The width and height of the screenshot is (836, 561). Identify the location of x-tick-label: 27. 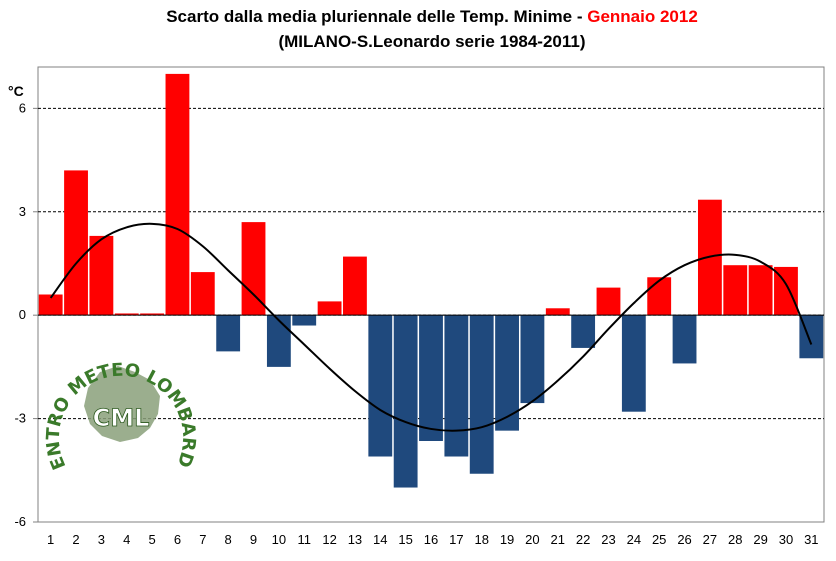
(710, 539).